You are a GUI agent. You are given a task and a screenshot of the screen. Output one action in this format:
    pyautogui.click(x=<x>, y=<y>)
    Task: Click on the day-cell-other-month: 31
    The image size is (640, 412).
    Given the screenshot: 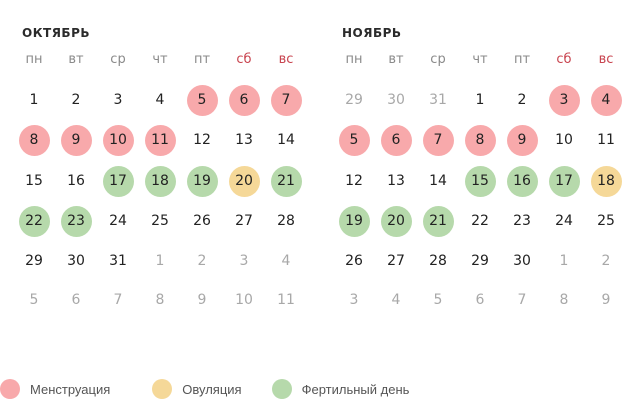 What is the action you would take?
    pyautogui.click(x=438, y=100)
    